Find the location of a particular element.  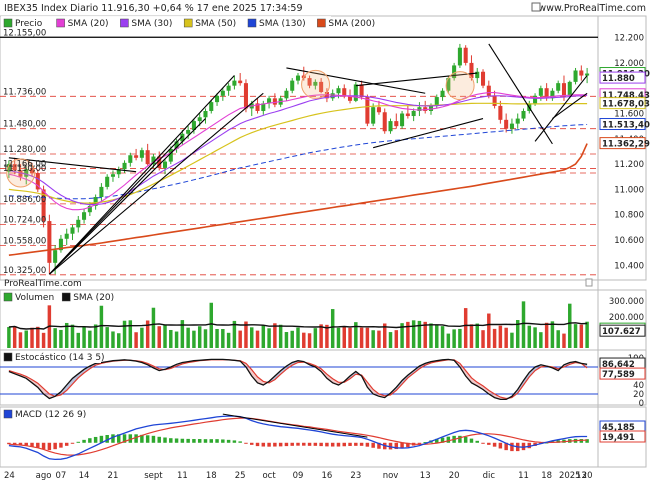

panel-frame is located at coordinates (323, 377).